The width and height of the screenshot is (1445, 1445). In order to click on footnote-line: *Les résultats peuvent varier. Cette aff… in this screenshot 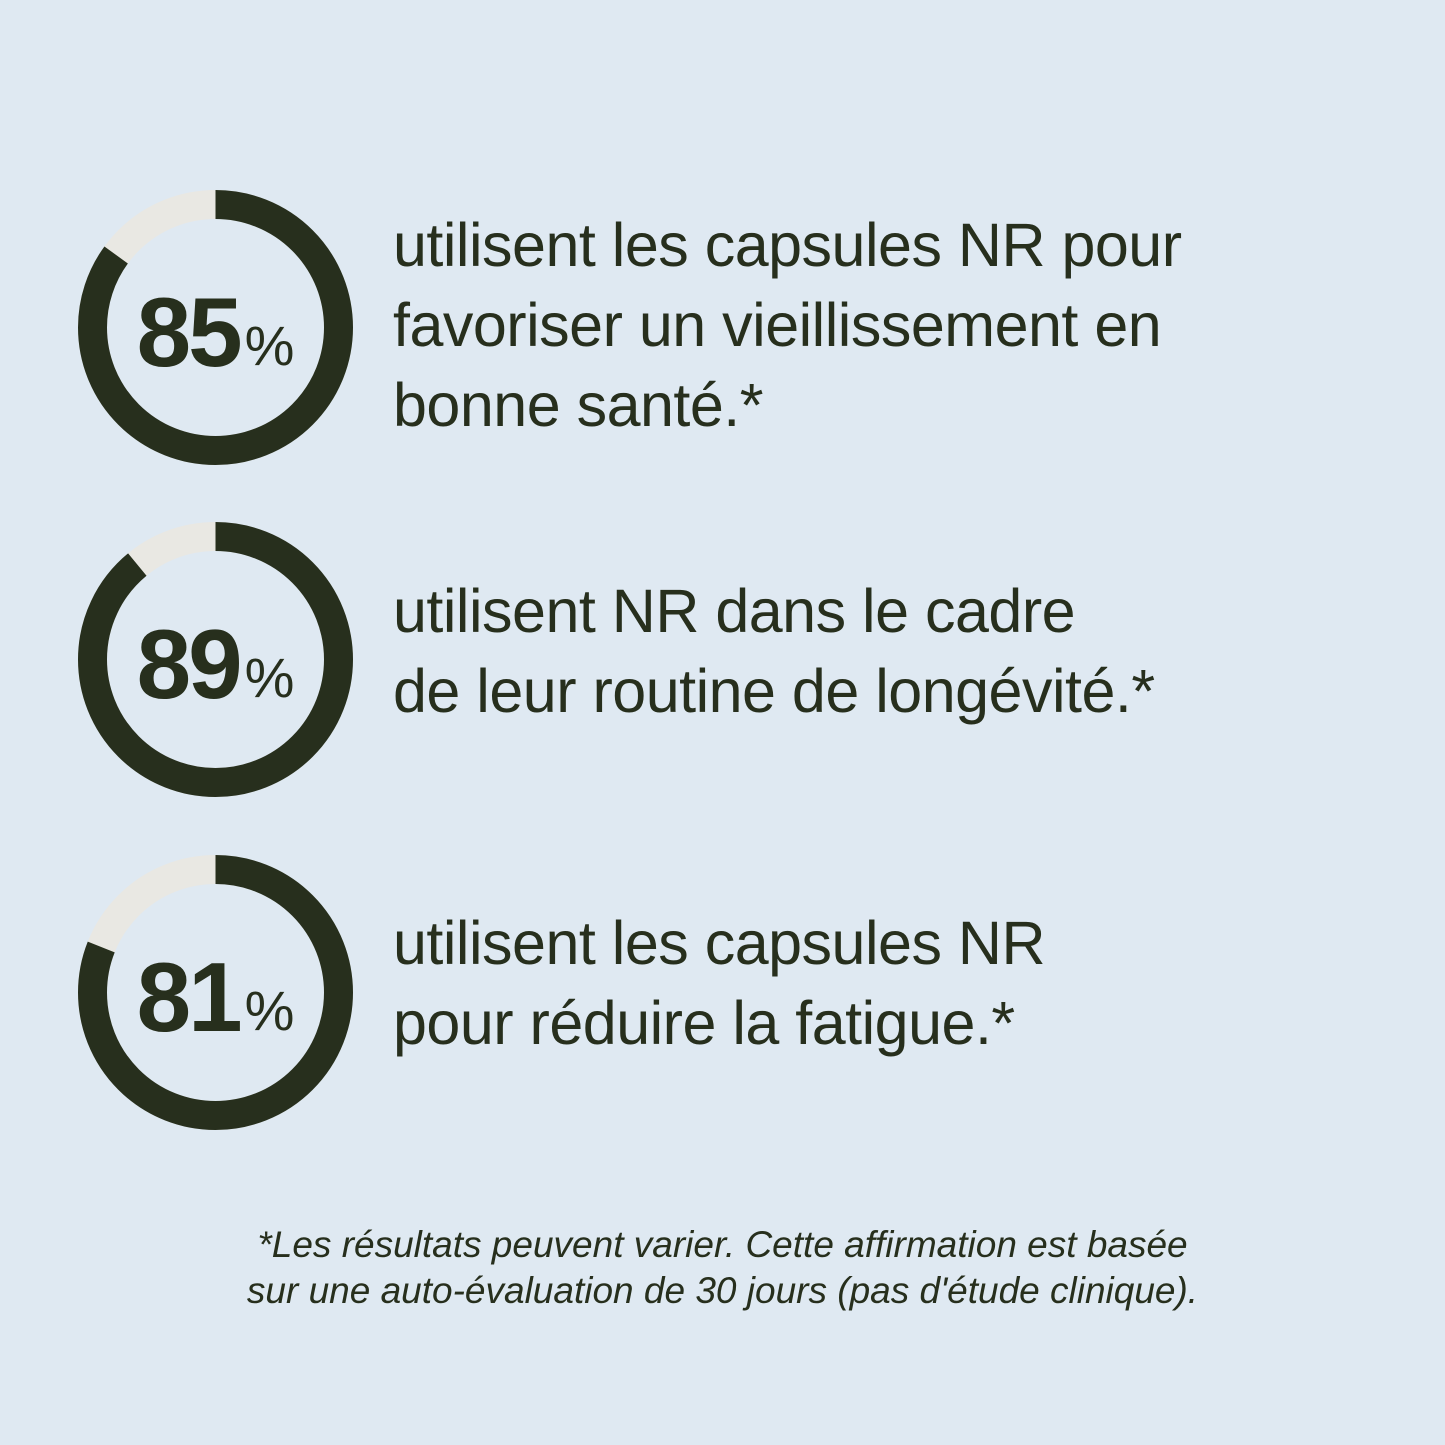, I will do `click(722, 1244)`.